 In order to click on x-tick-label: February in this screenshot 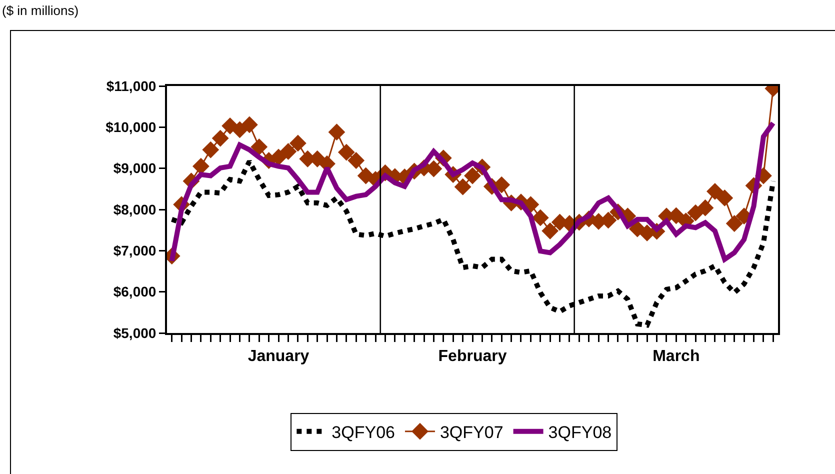, I will do `click(472, 357)`.